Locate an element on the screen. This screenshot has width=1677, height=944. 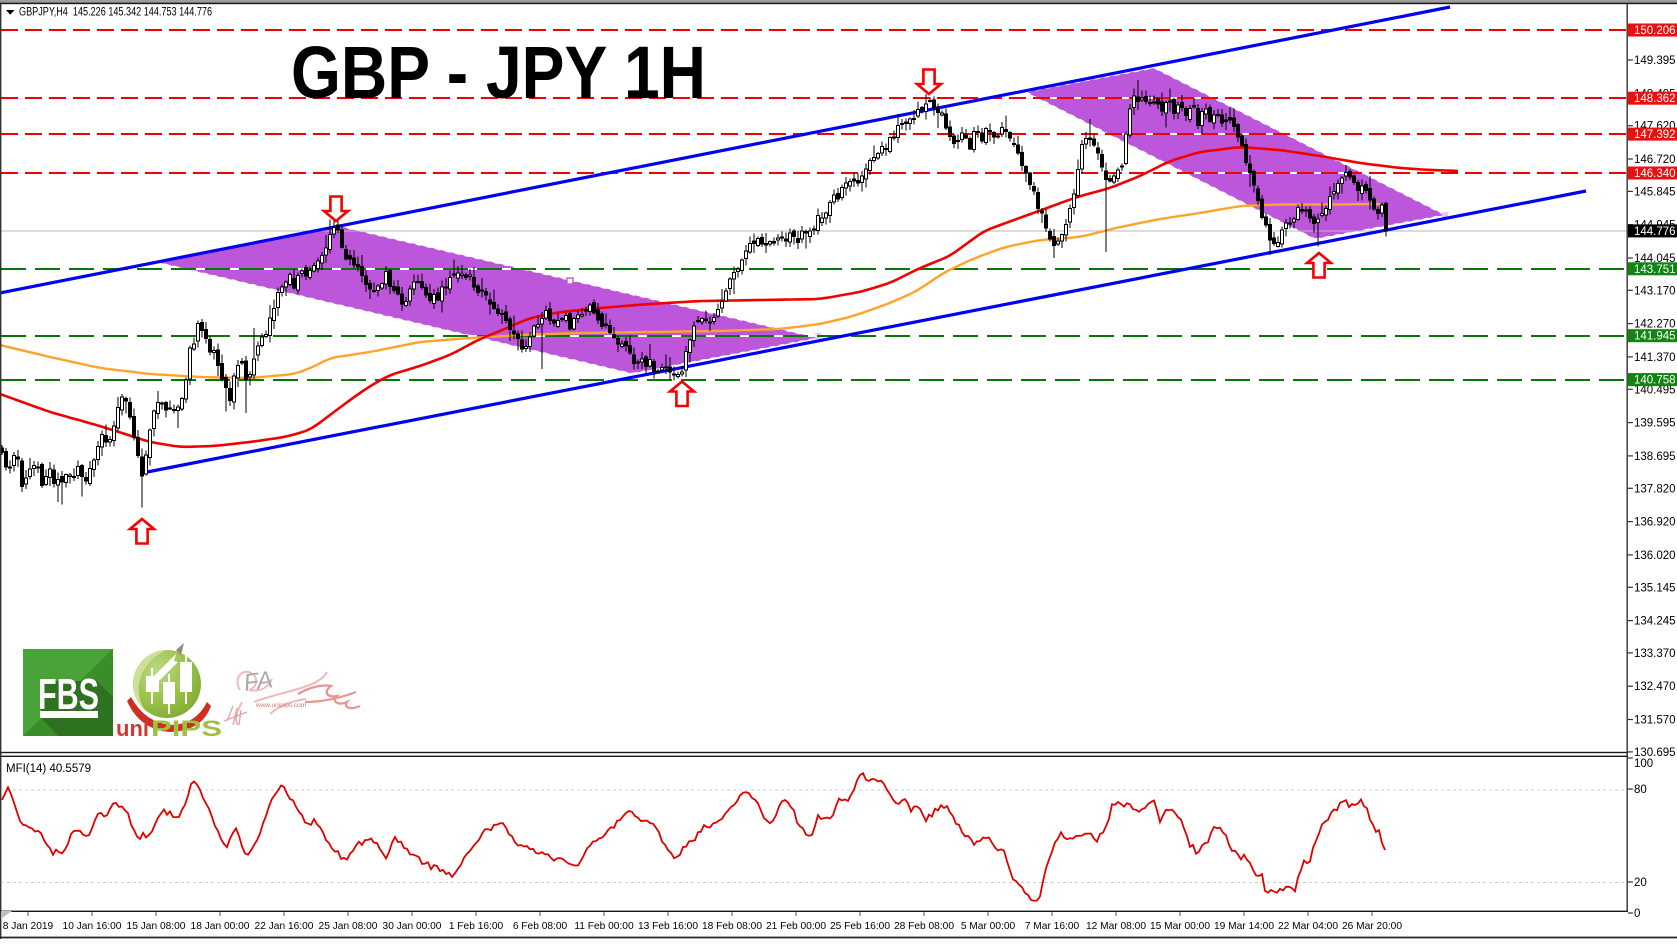
svg-text: 141.945 is located at coordinates (1655, 337).